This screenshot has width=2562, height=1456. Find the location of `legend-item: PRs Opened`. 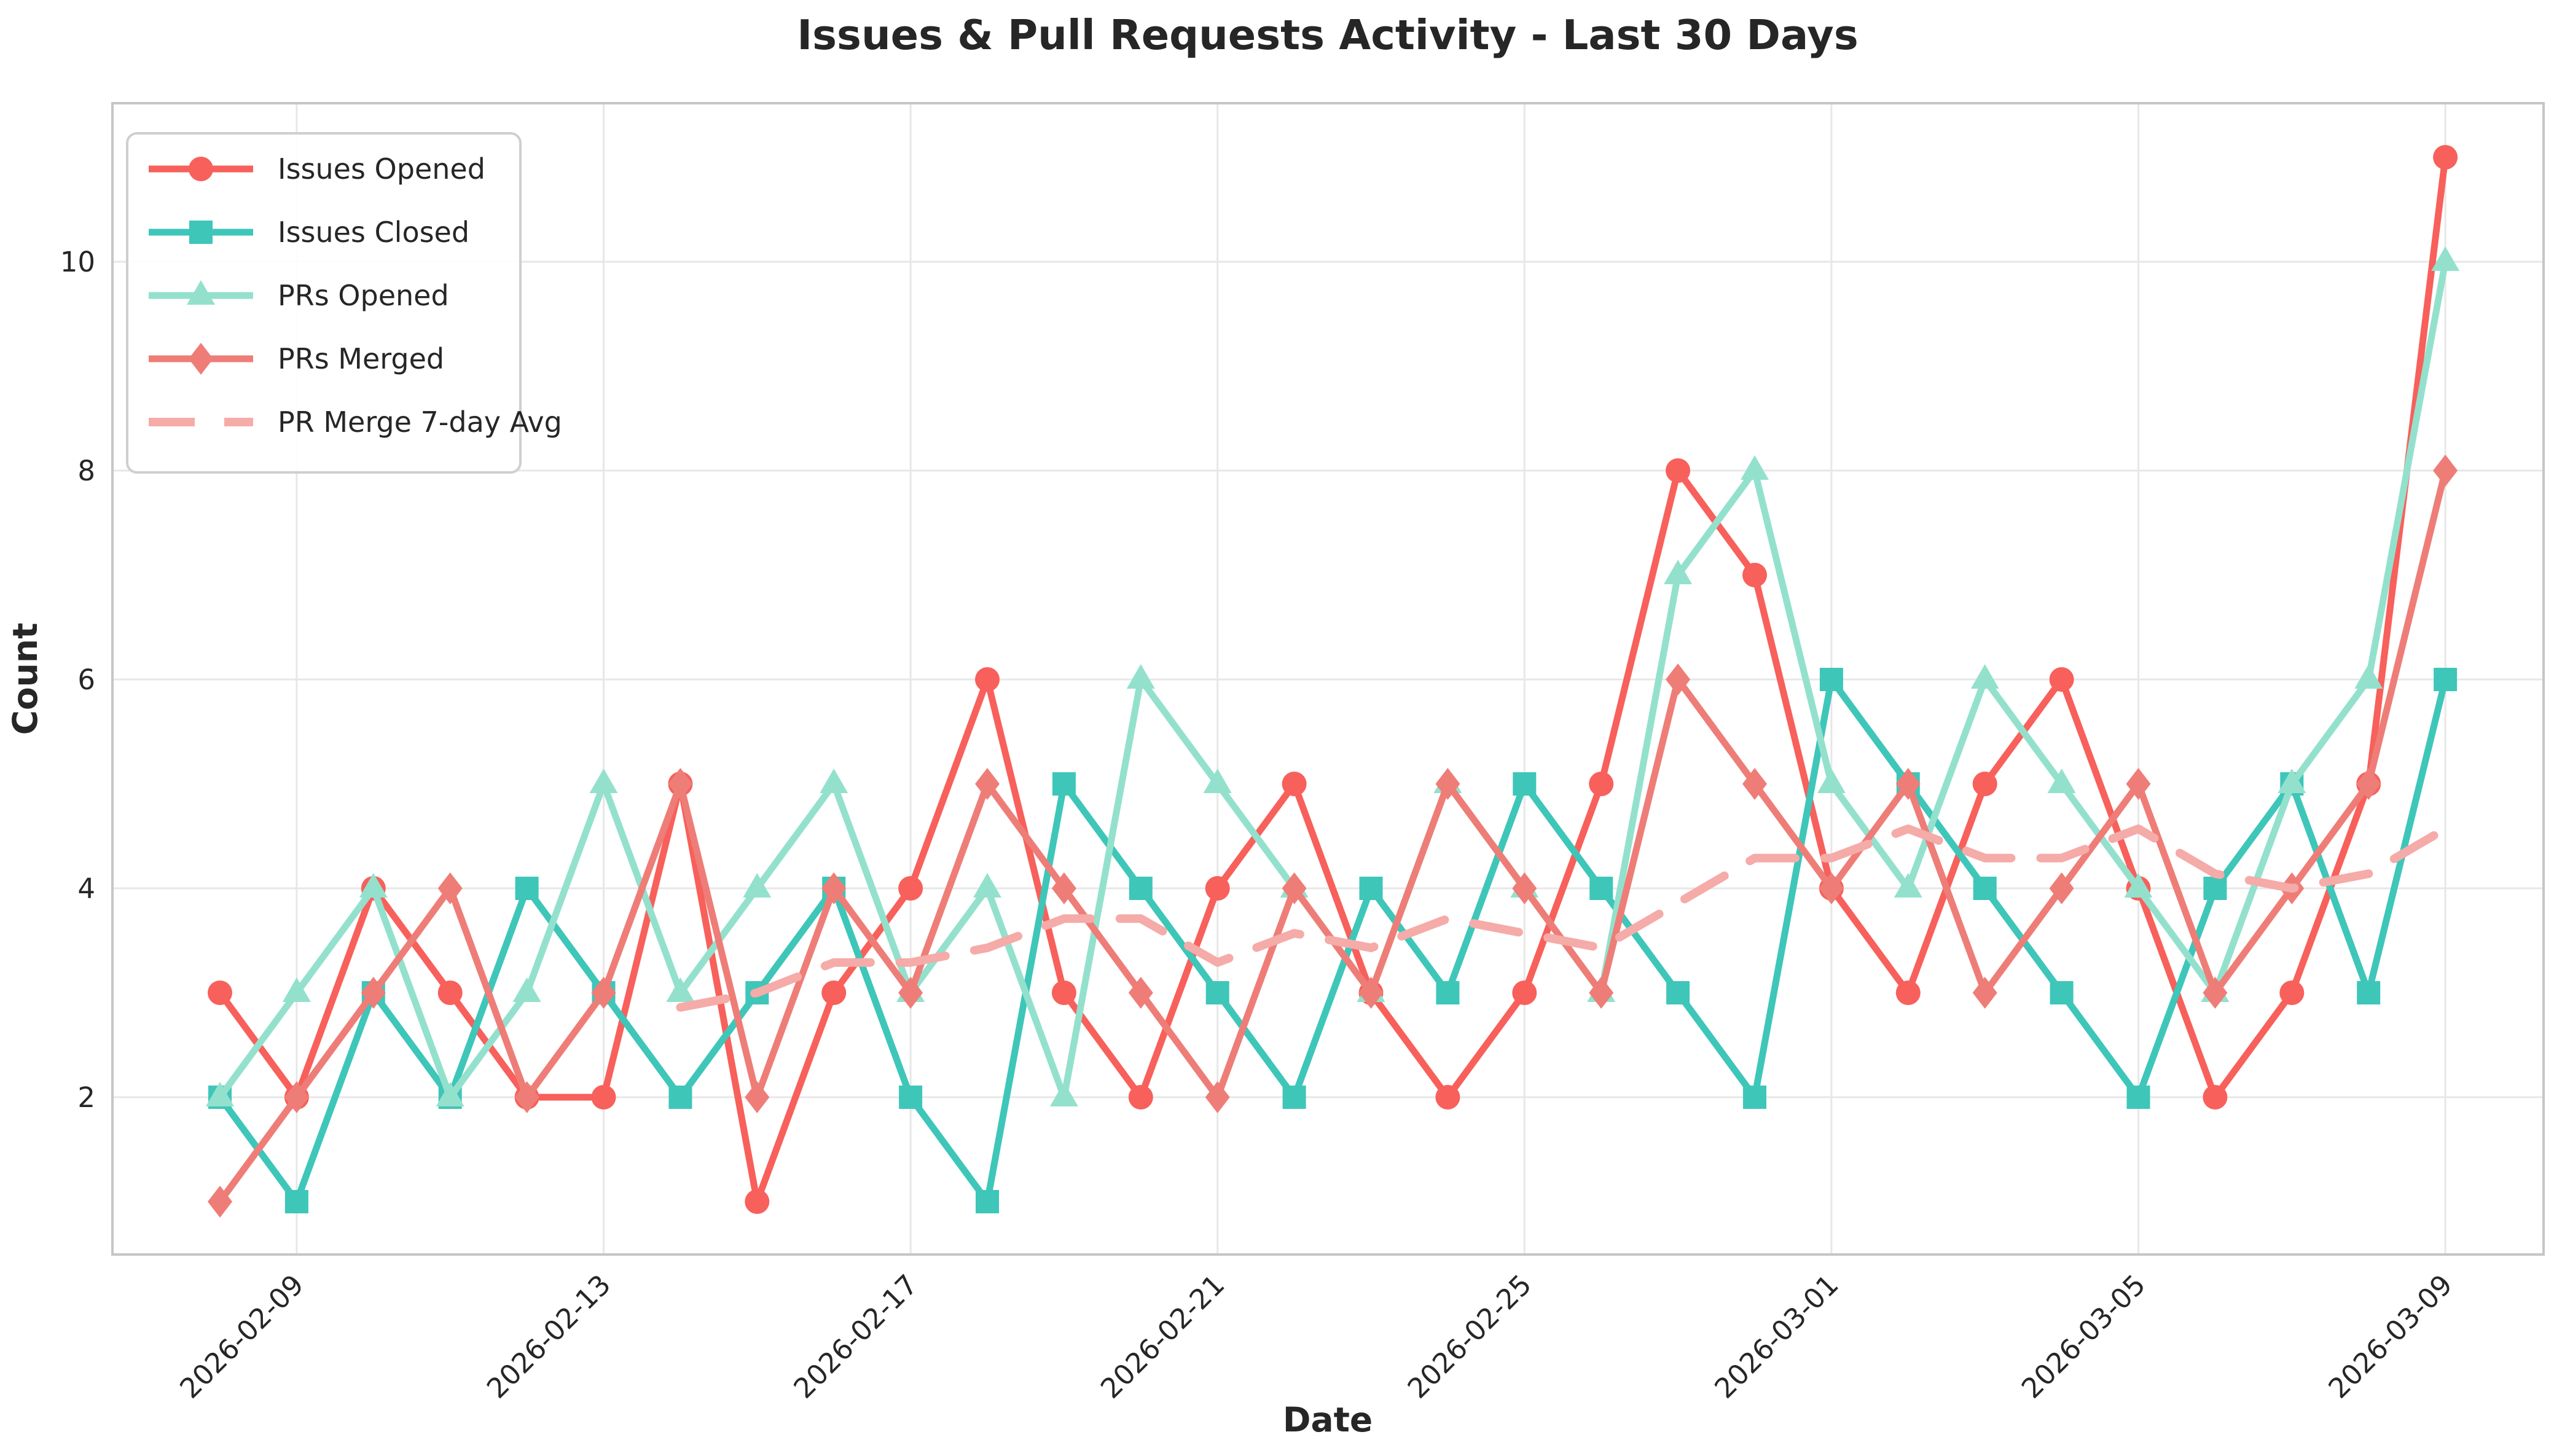

legend-item: PRs Opened is located at coordinates (299, 295).